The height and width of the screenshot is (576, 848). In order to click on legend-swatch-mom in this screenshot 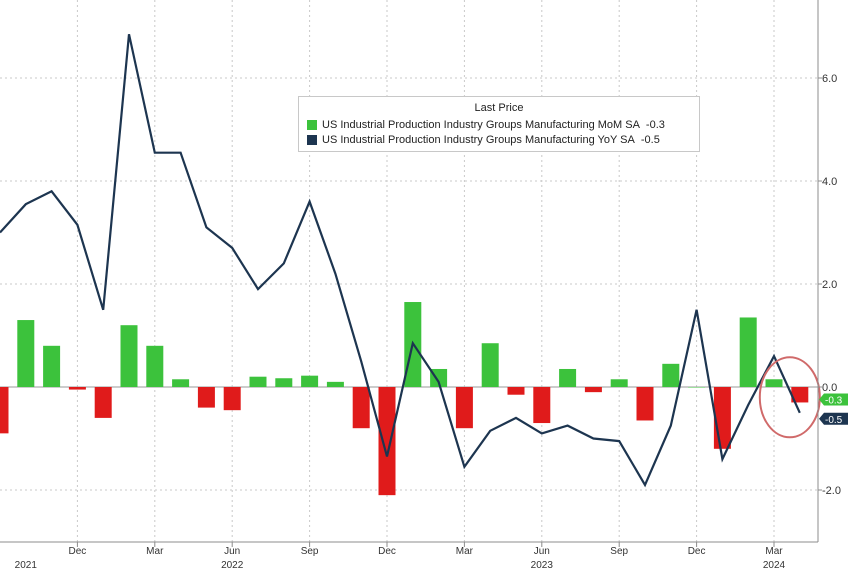, I will do `click(312, 124)`.